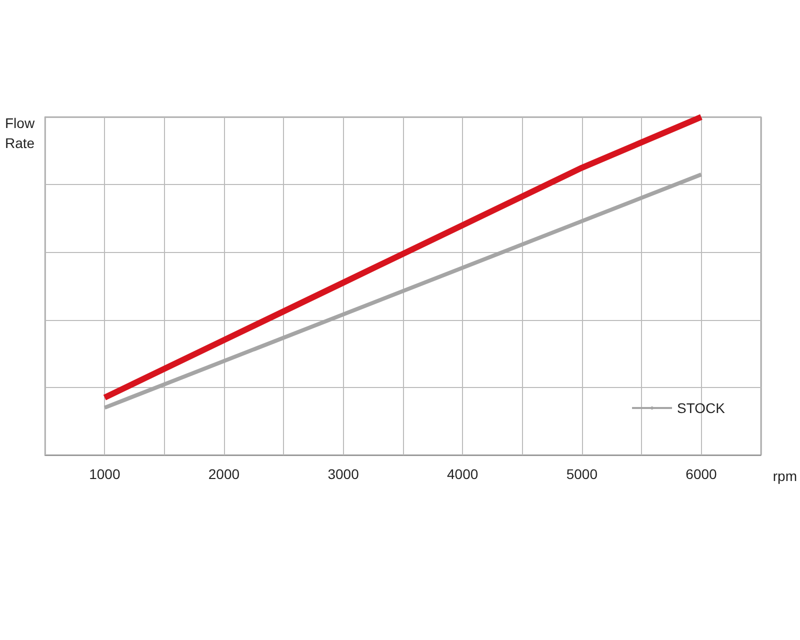 The height and width of the screenshot is (640, 800). What do you see at coordinates (224, 474) in the screenshot?
I see `x-tick-label: 2000` at bounding box center [224, 474].